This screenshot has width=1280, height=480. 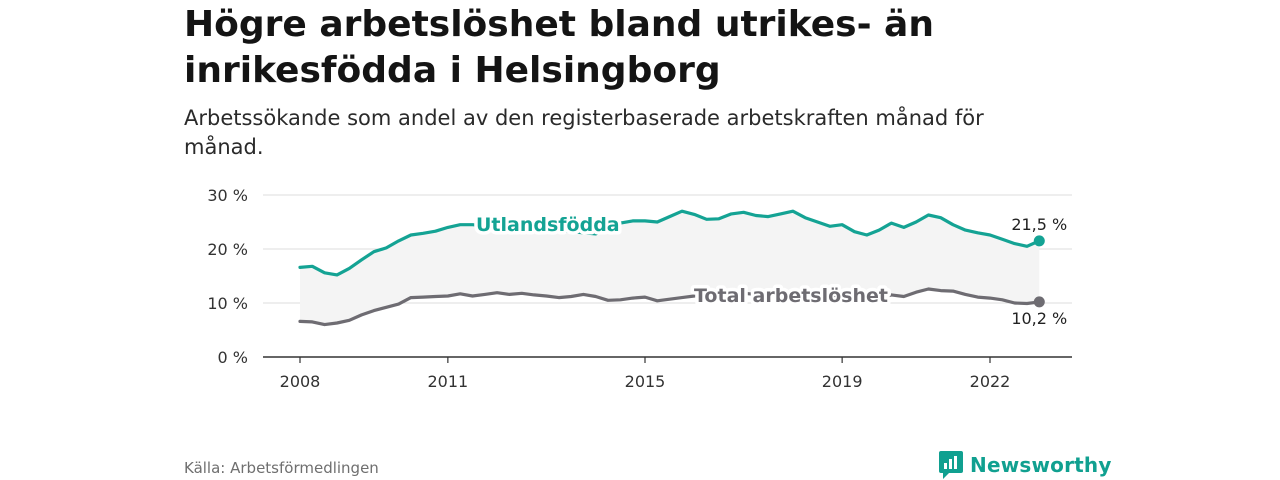 What do you see at coordinates (1039, 318) in the screenshot?
I see `end-value-label-total-arbetsl-shet: 10,2 %` at bounding box center [1039, 318].